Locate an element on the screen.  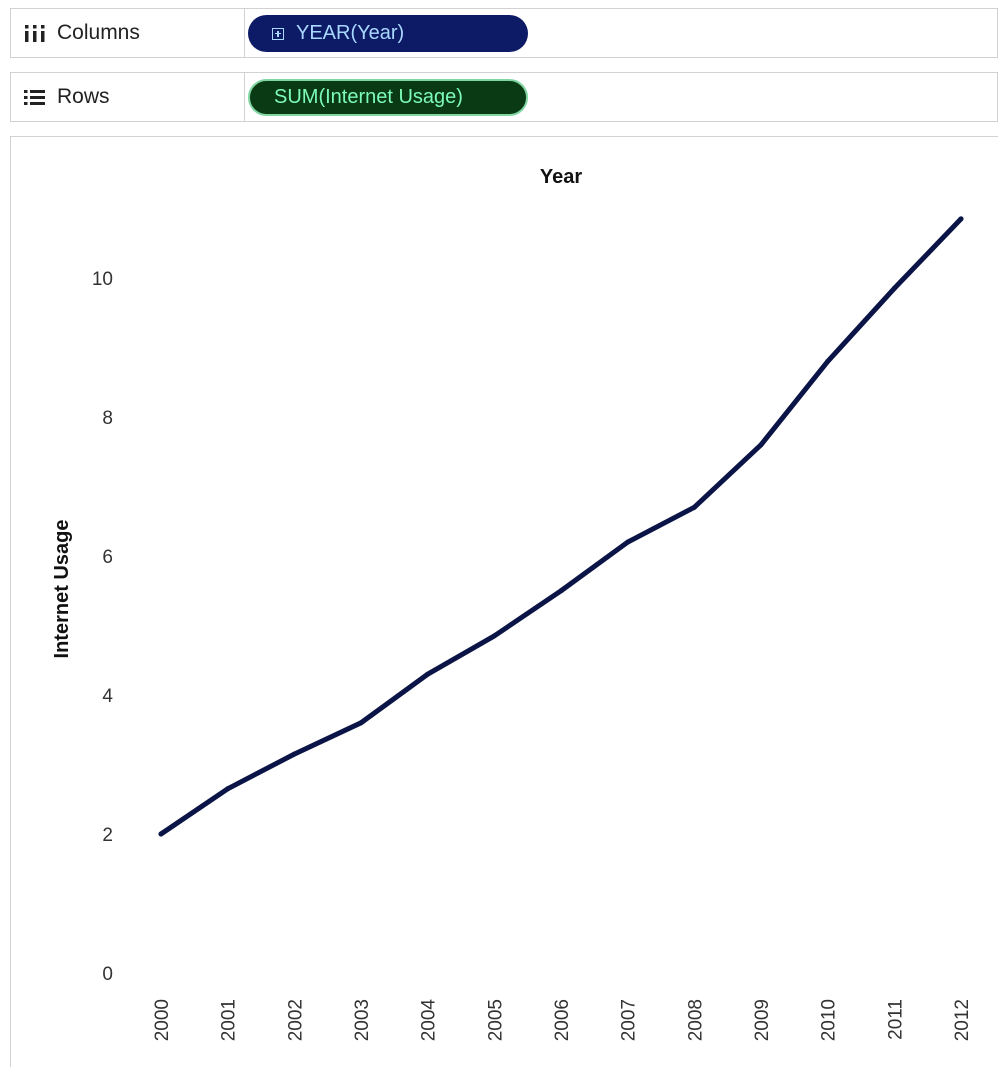
columns-label: Columns is located at coordinates (98, 32).